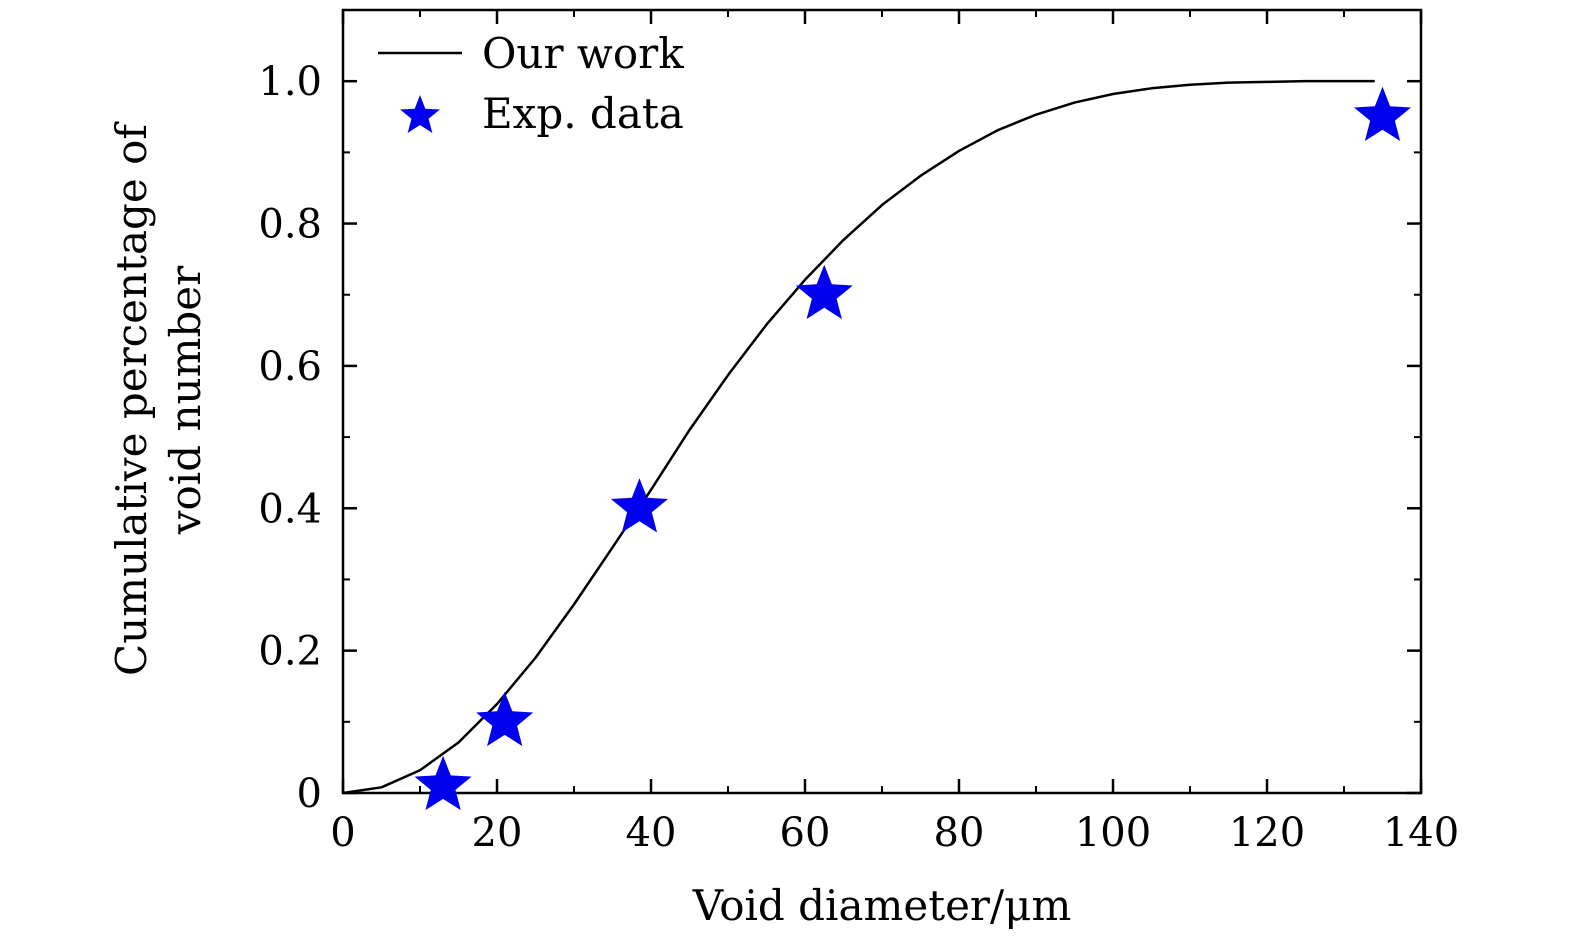  Describe the element at coordinates (1113, 833) in the screenshot. I see `x-tick-label: 100` at that location.